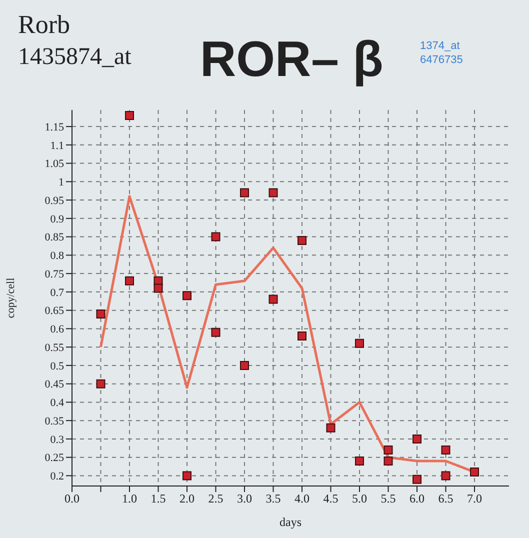 This screenshot has height=538, width=529. Describe the element at coordinates (61, 182) in the screenshot. I see `y-tick-label: 1` at that location.